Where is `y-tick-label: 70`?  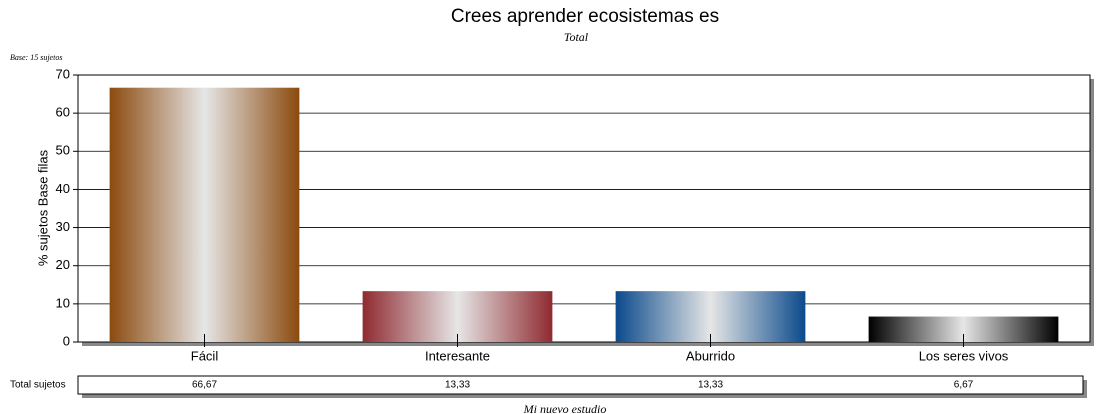 y-tick-label: 70 is located at coordinates (63, 73).